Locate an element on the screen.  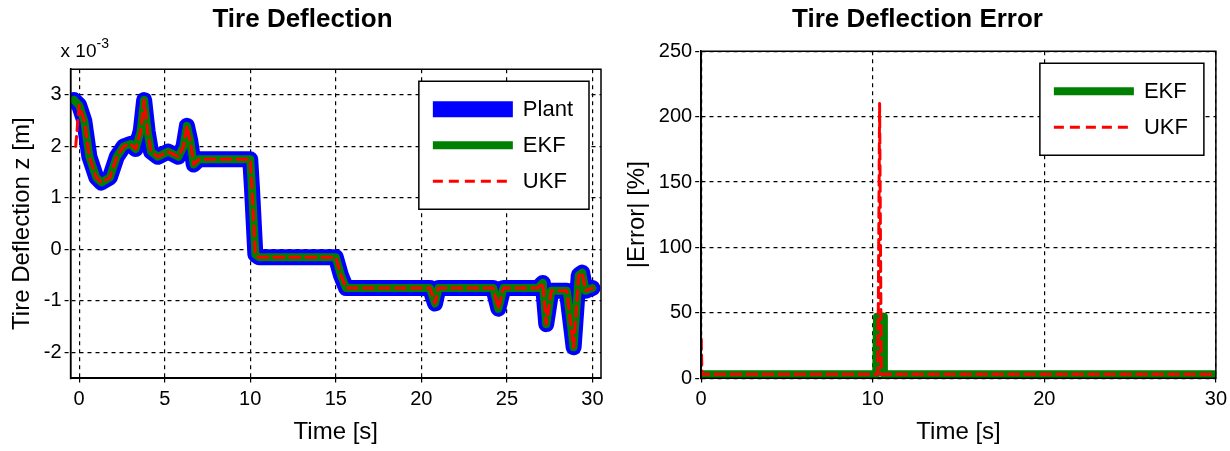
y-axis-title: |Error| [%] is located at coordinates (636, 215).